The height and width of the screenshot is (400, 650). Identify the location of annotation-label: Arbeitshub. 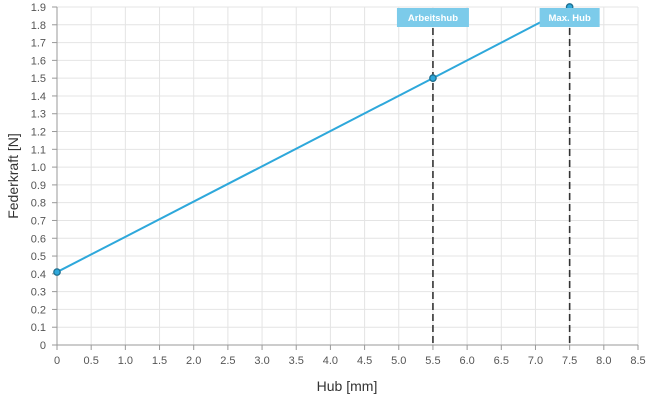
(433, 18).